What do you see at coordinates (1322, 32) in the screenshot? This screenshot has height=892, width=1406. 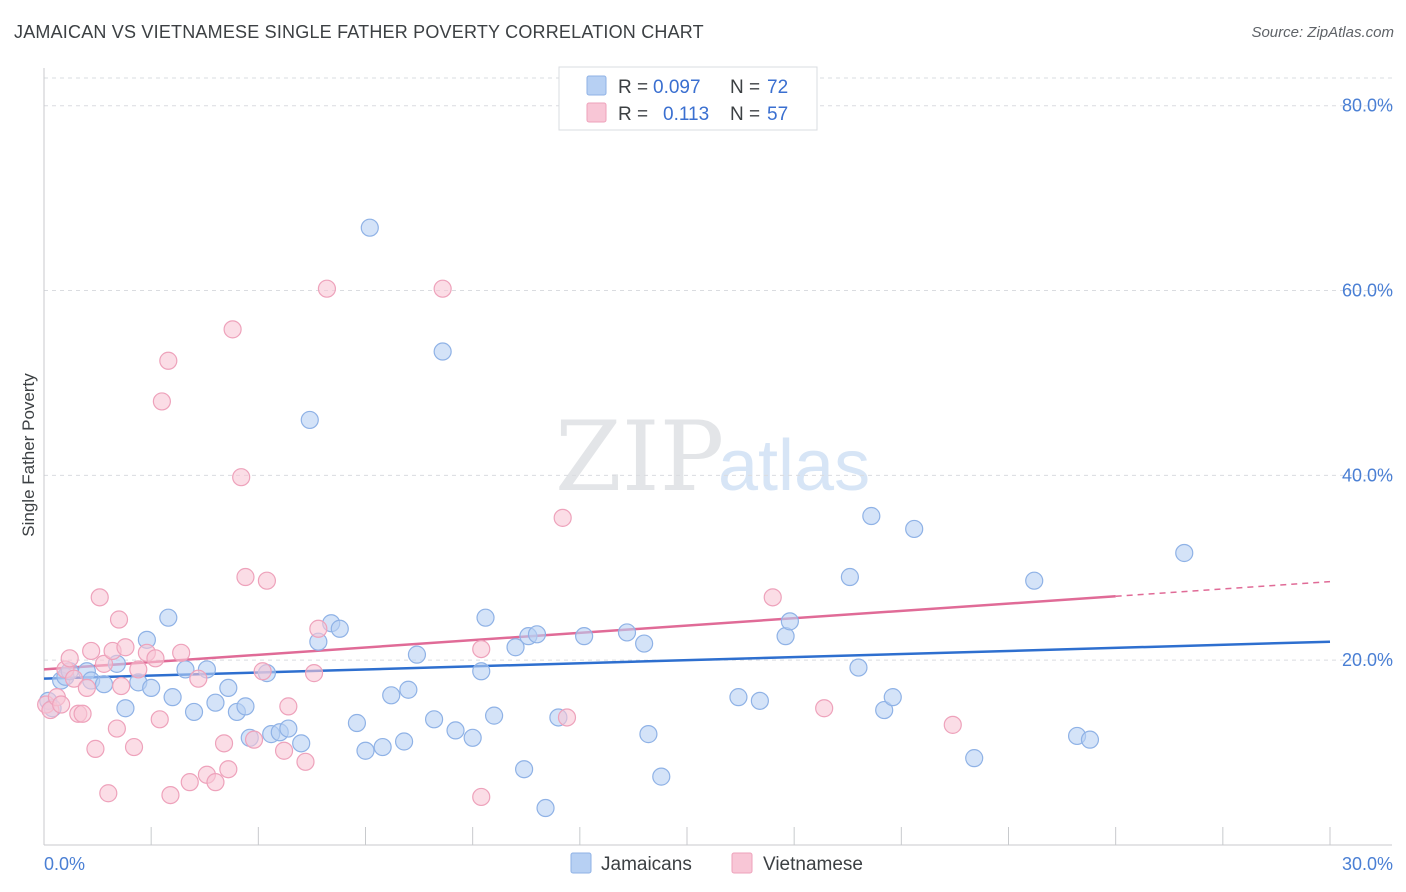 I see `source-label: Source: ZipAtlas.com` at bounding box center [1322, 32].